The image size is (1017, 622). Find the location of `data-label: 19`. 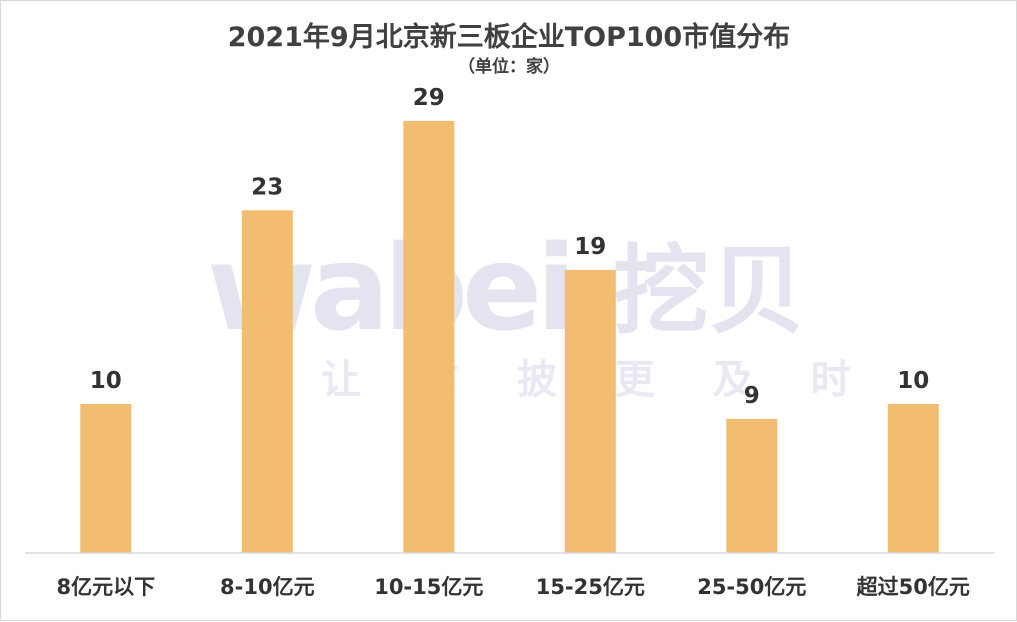

data-label: 19 is located at coordinates (590, 247).